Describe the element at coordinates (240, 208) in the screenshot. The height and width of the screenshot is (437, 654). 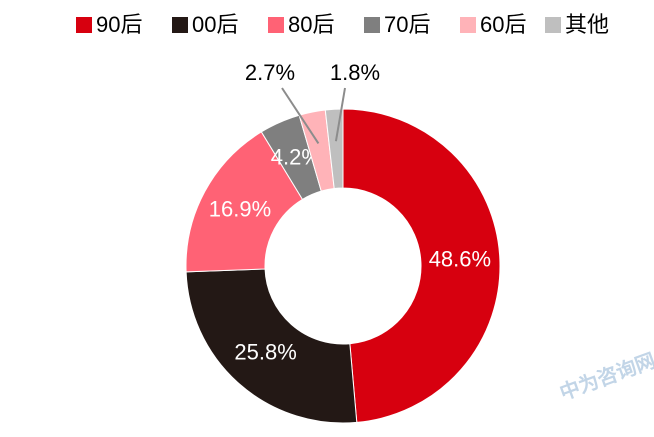
I see `data-label: 16.9%` at that location.